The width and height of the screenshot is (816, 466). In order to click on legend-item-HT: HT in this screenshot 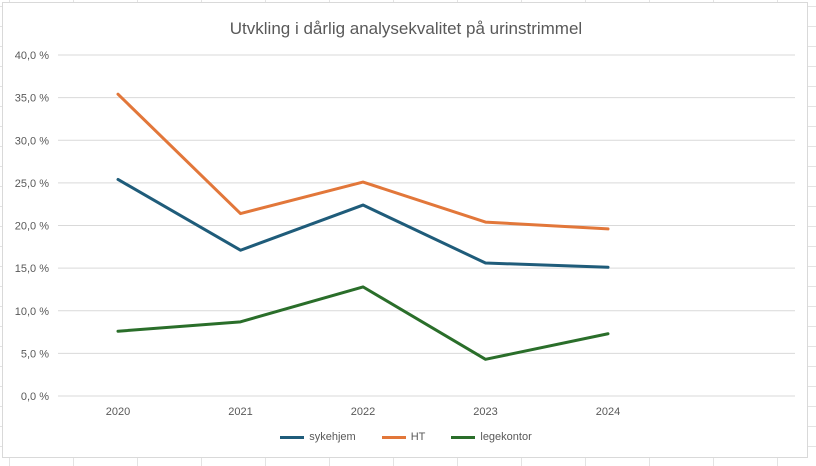, I will do `click(403, 437)`.